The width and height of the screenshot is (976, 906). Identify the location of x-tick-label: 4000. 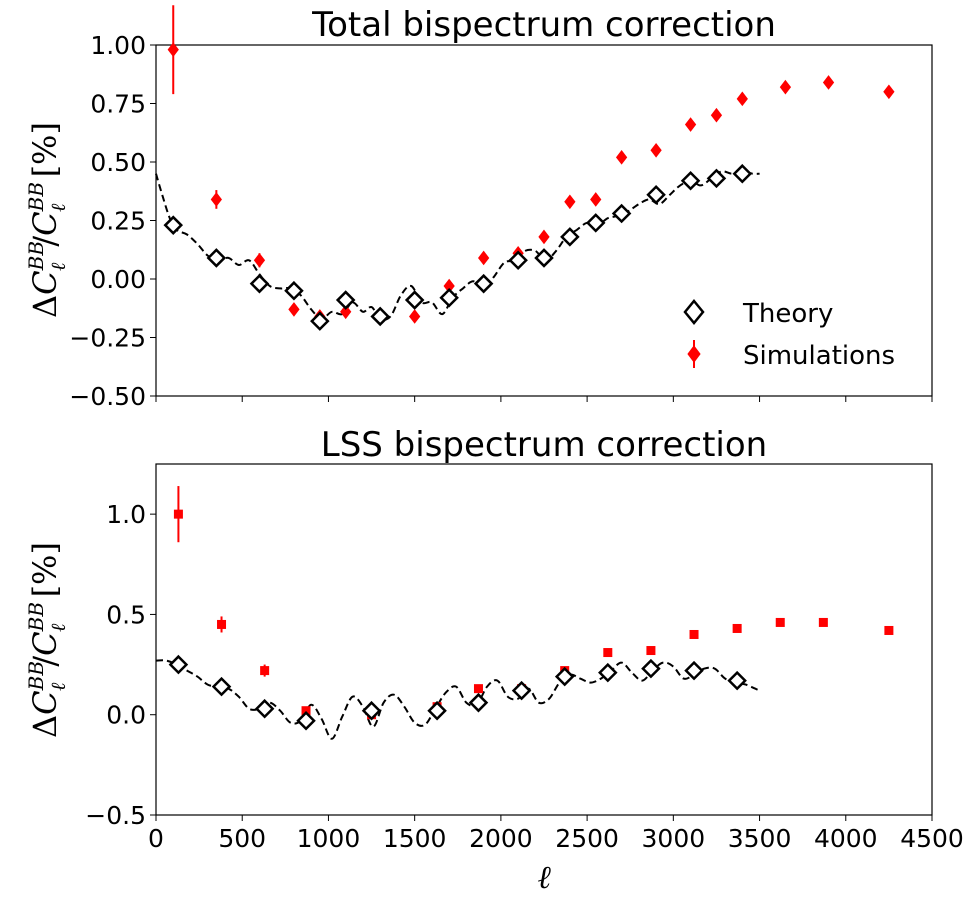
(846, 838).